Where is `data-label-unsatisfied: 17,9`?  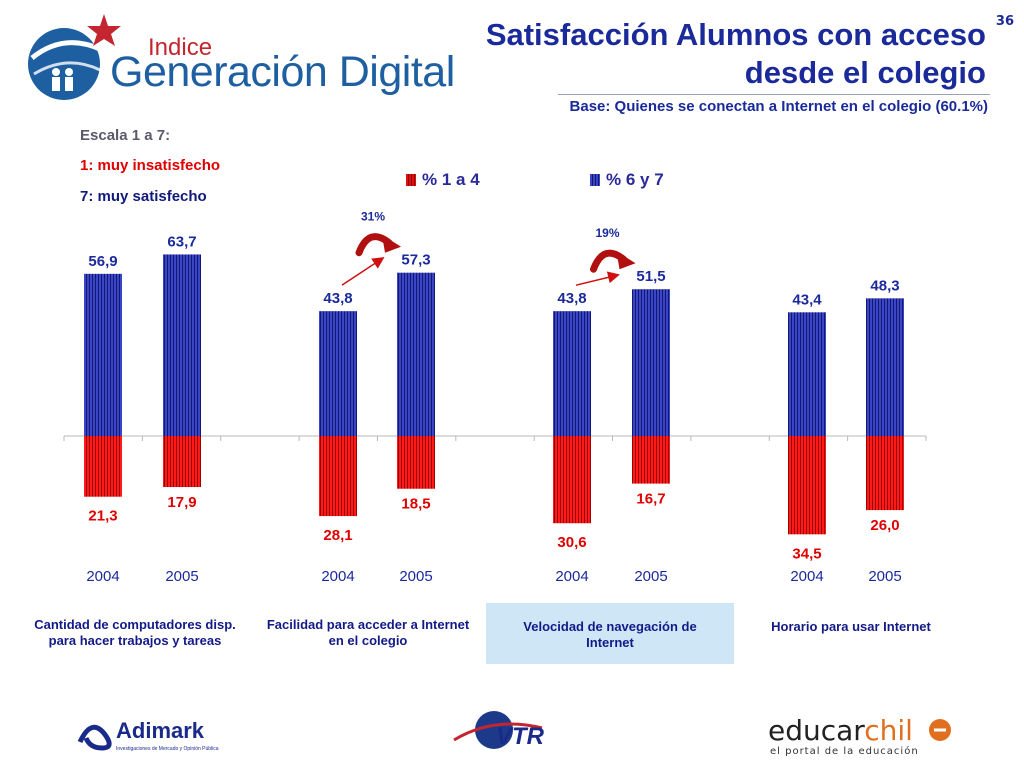 data-label-unsatisfied: 17,9 is located at coordinates (181, 502).